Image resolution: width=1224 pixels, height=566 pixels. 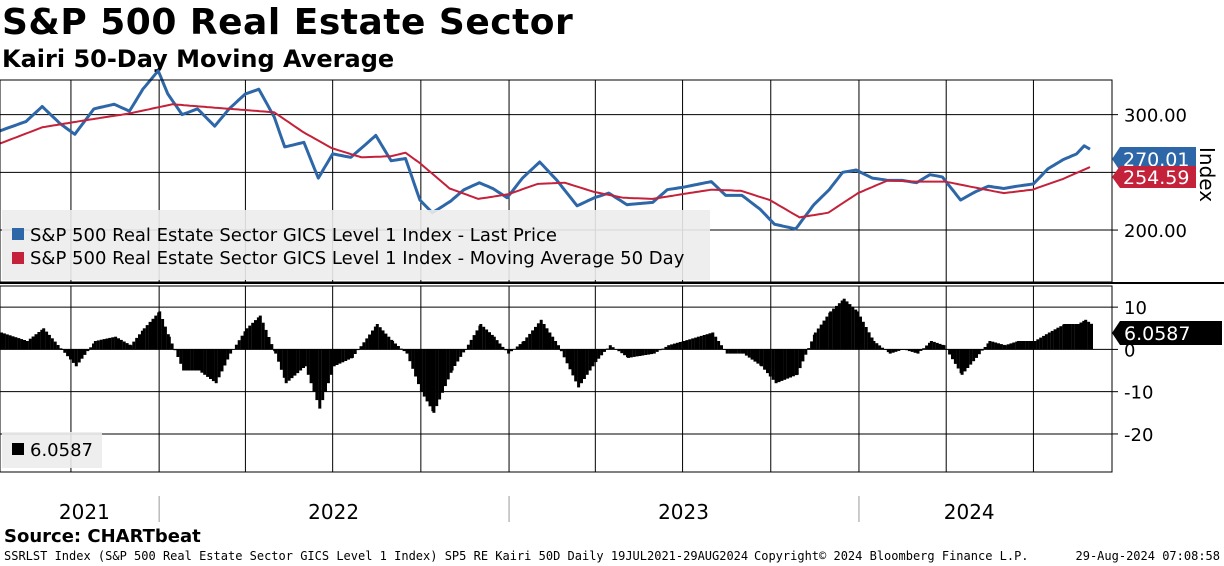 I want to click on copyright-note: Copyright© 2024 Bloomberg Finance L.P., so click(x=891, y=556).